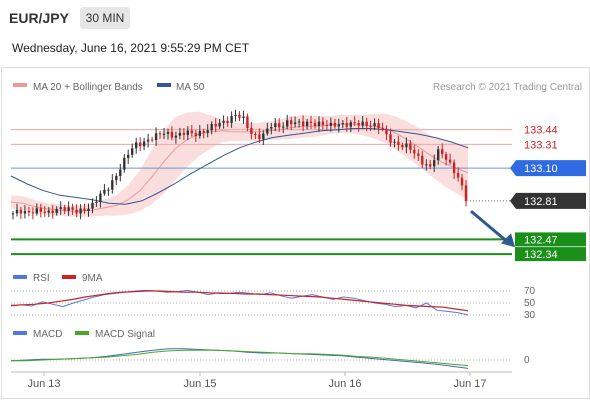 The height and width of the screenshot is (400, 590). I want to click on instrument-title: EUR/JPY, so click(39, 18).